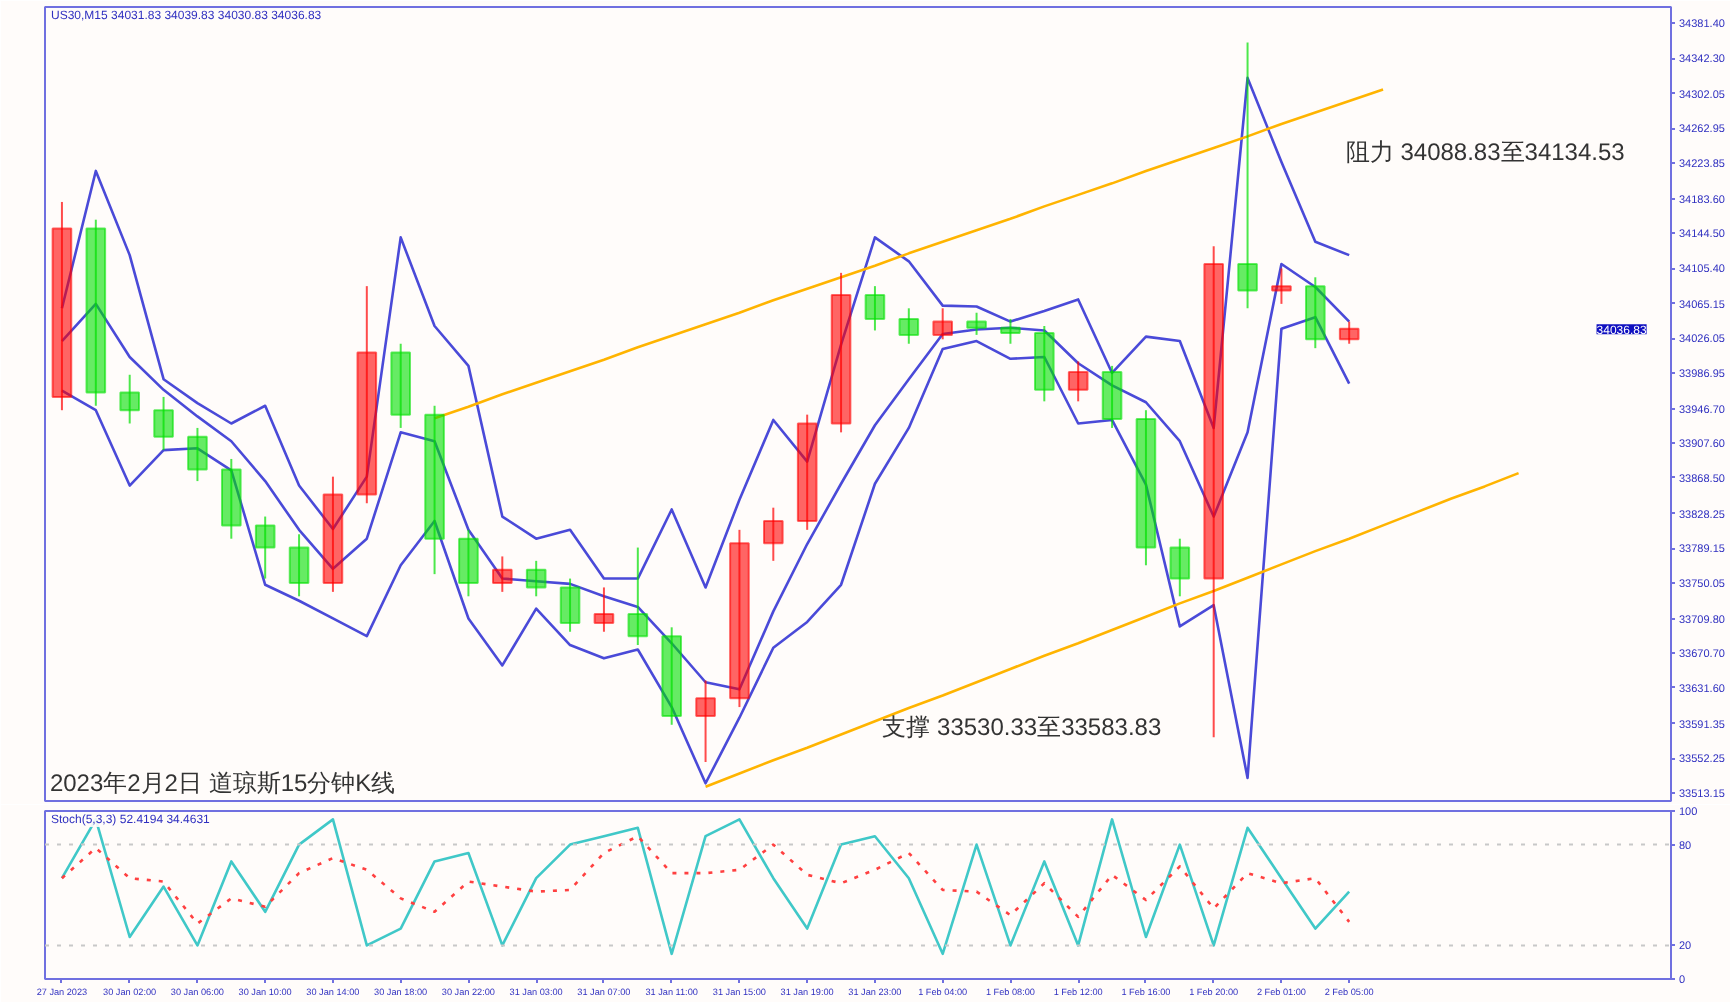 The height and width of the screenshot is (1002, 1730). I want to click on annotation: 支撑 33530.33至33583.83, so click(1022, 727).